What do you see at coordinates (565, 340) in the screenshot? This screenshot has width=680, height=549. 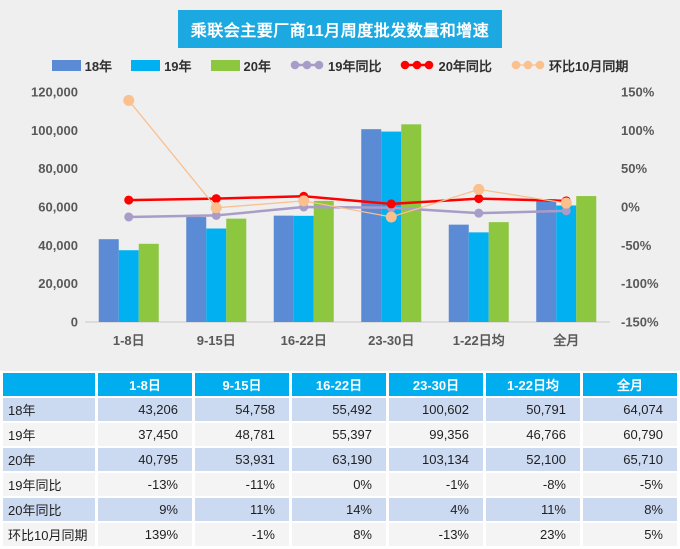 I see `x-axis-label: 全月` at bounding box center [565, 340].